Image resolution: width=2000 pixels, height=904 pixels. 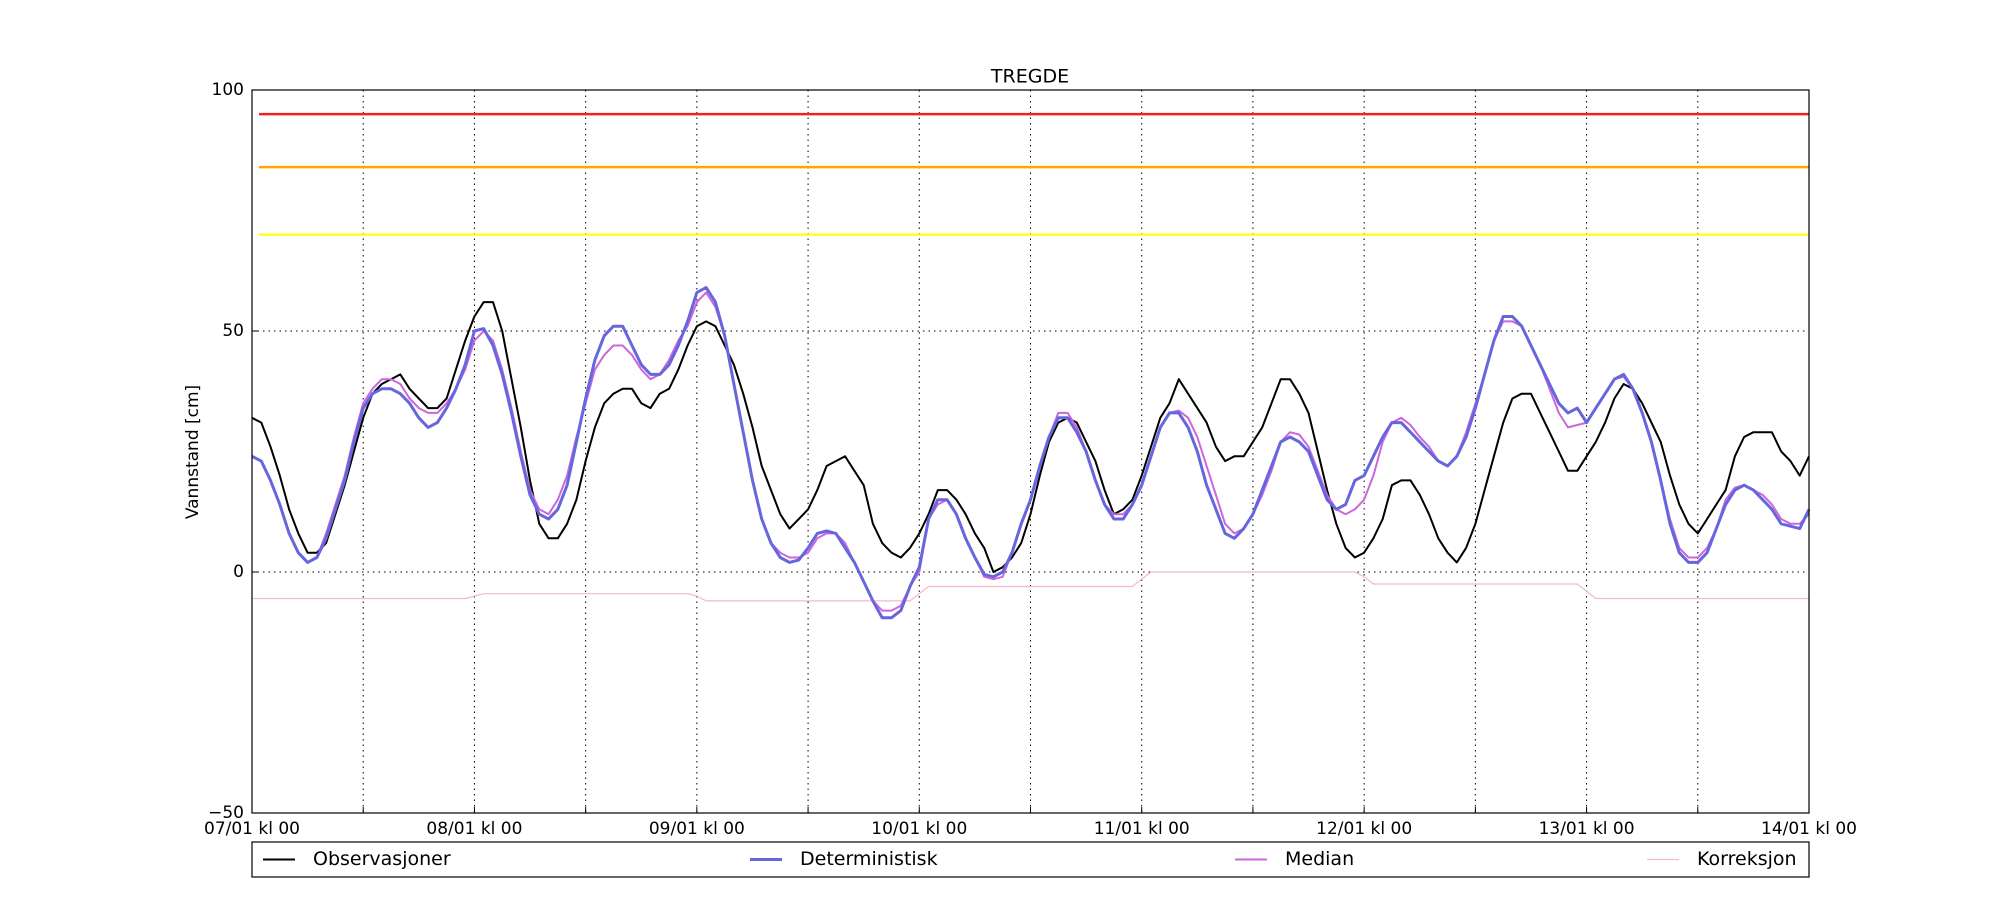 What do you see at coordinates (869, 859) in the screenshot?
I see `legend-label: Deterministisk` at bounding box center [869, 859].